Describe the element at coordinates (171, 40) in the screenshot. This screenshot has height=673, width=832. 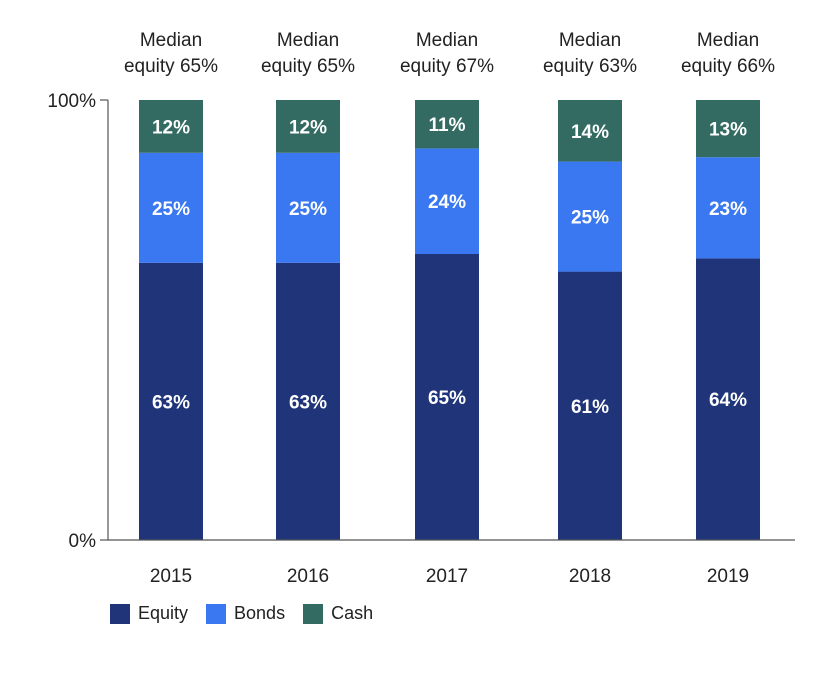
I see `median-annotation-line1-2015: Median` at that location.